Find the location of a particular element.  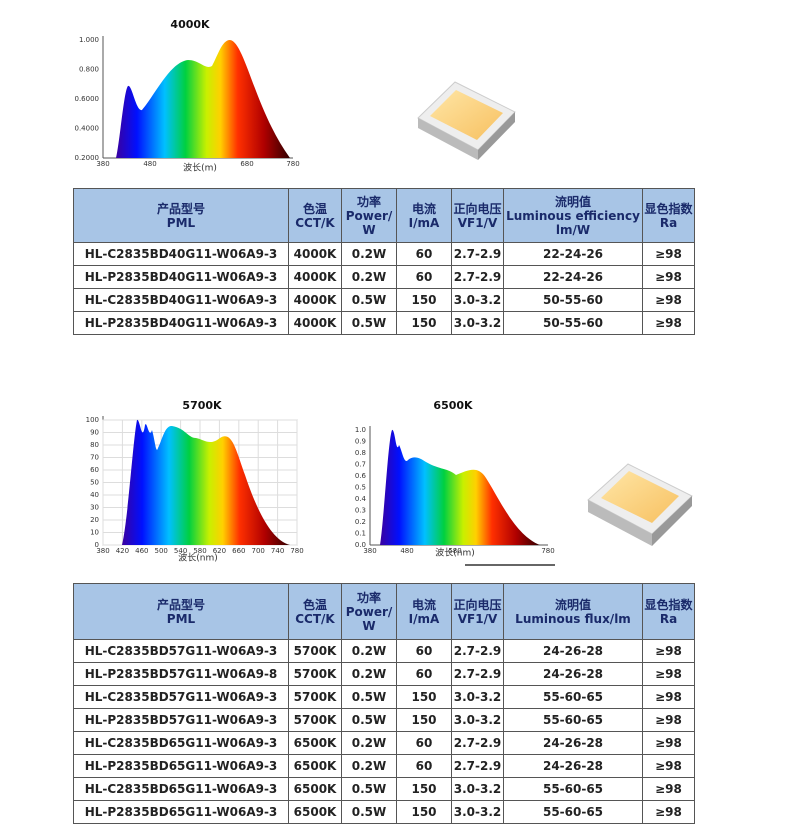

led-image is located at coordinates (640, 504).